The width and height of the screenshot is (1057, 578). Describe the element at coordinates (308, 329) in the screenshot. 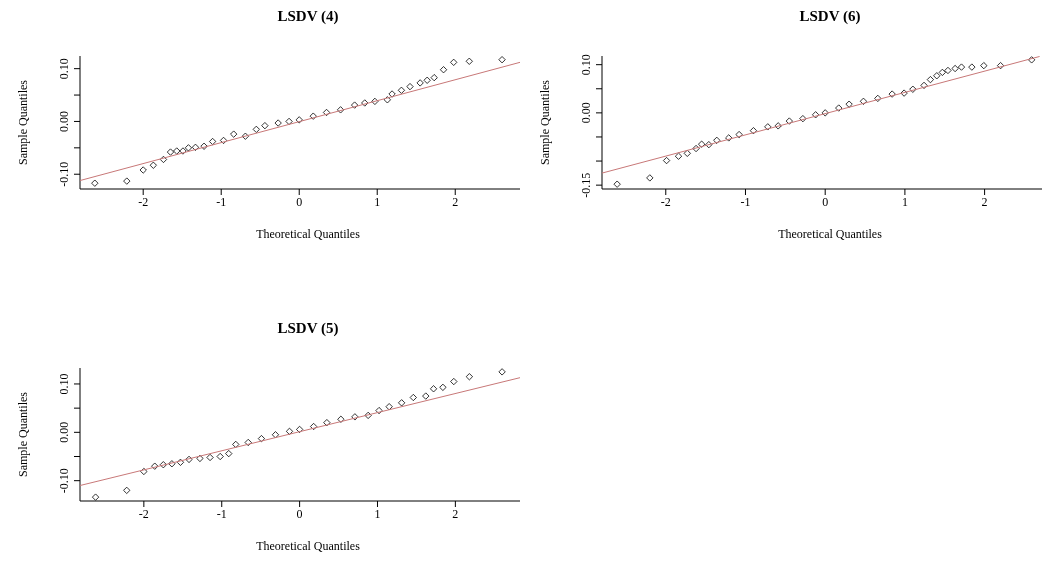

I see `chart-title: LSDV (5)` at that location.